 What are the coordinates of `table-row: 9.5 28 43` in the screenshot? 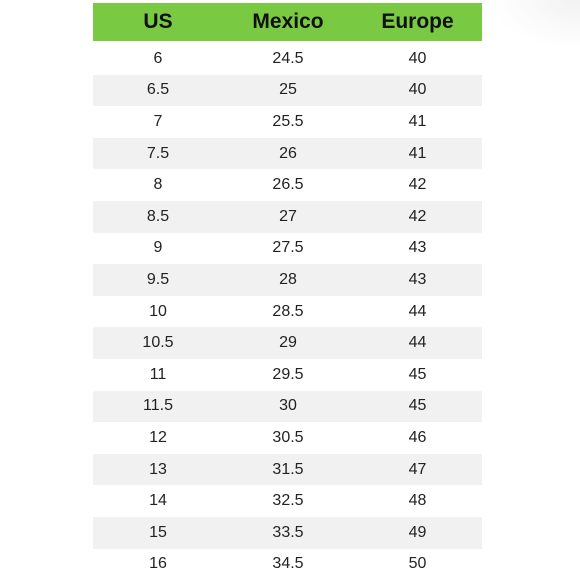 It's located at (287, 280).